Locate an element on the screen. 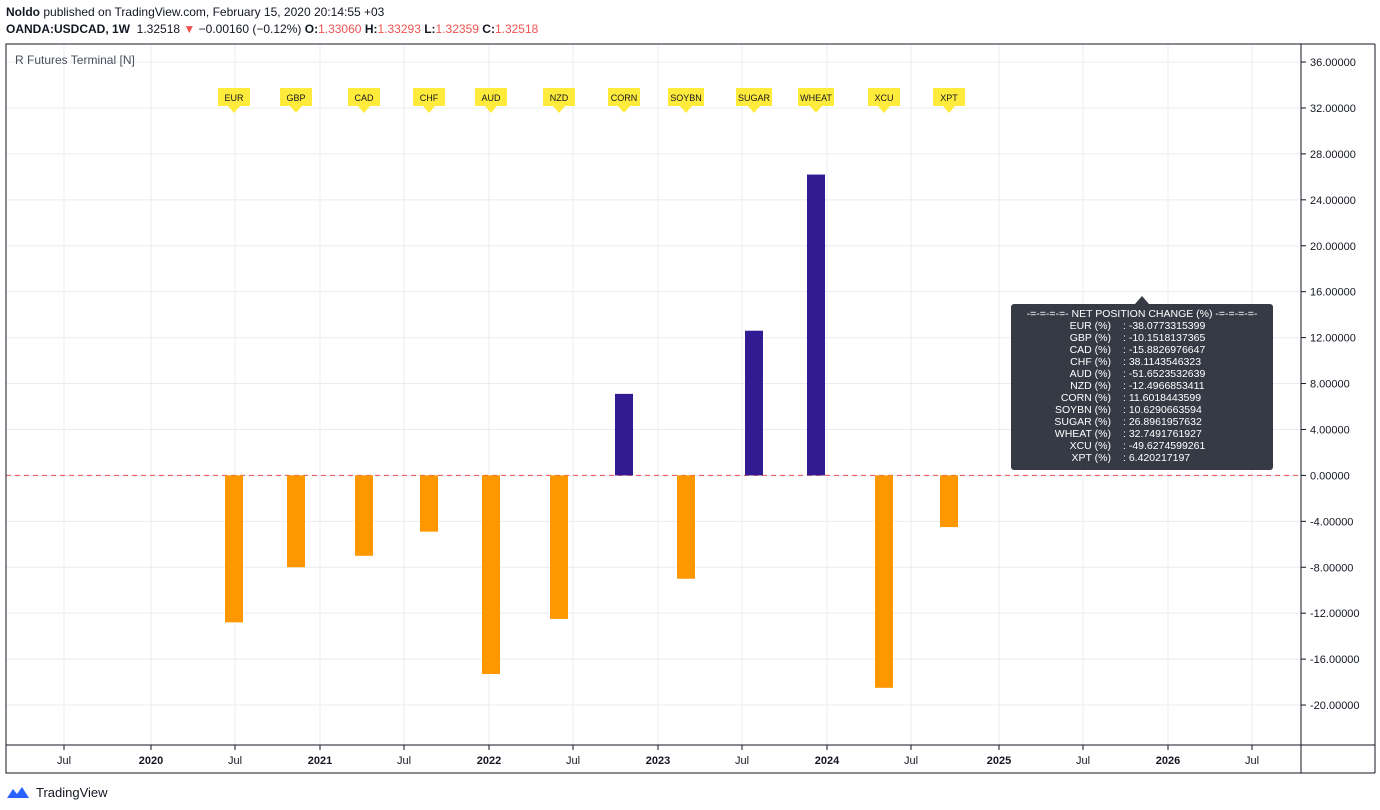 The width and height of the screenshot is (1380, 810). info-row-key: CHF (%) is located at coordinates (1090, 362).